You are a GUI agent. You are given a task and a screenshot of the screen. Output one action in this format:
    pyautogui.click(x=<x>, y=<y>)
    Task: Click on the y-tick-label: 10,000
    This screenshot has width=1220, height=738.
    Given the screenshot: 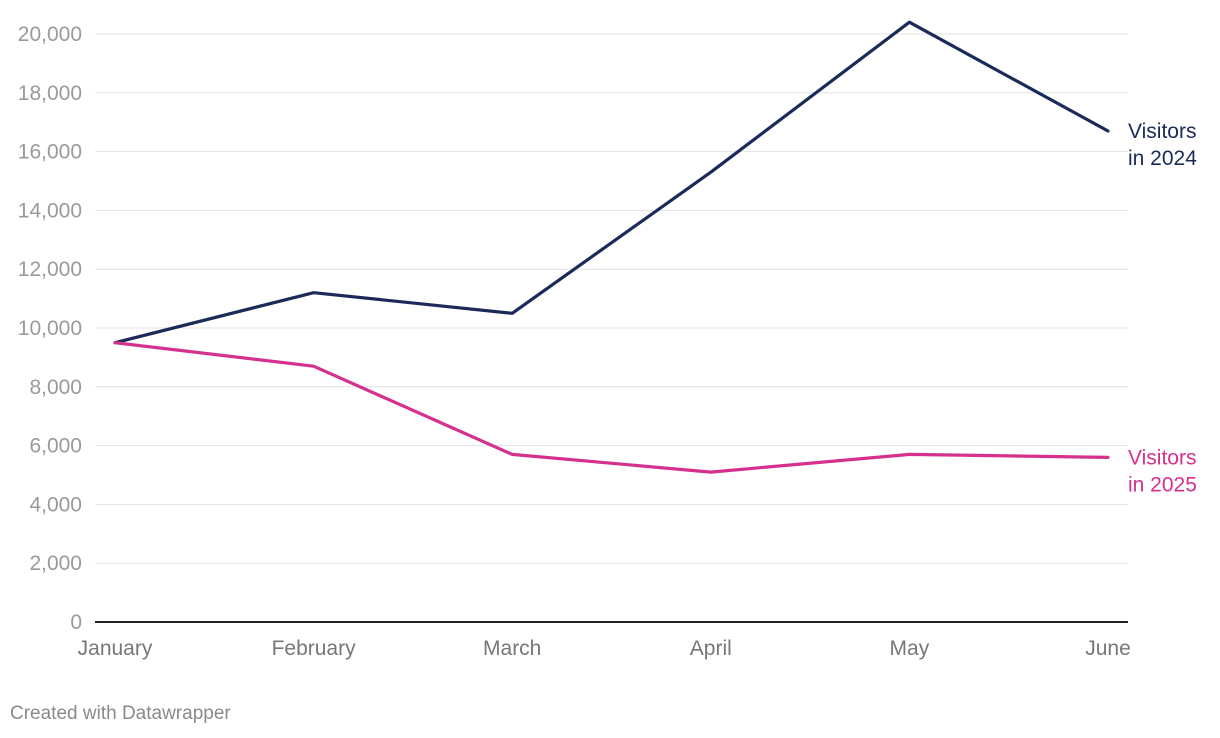 What is the action you would take?
    pyautogui.click(x=50, y=328)
    